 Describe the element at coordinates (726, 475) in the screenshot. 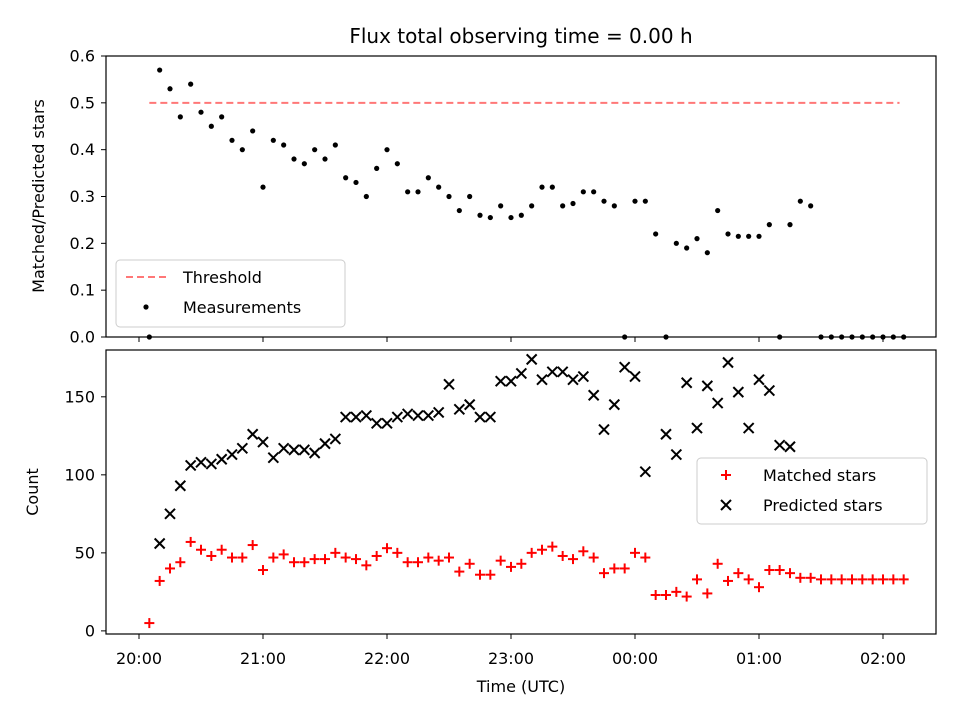

I see `matched-legend-swatch` at that location.